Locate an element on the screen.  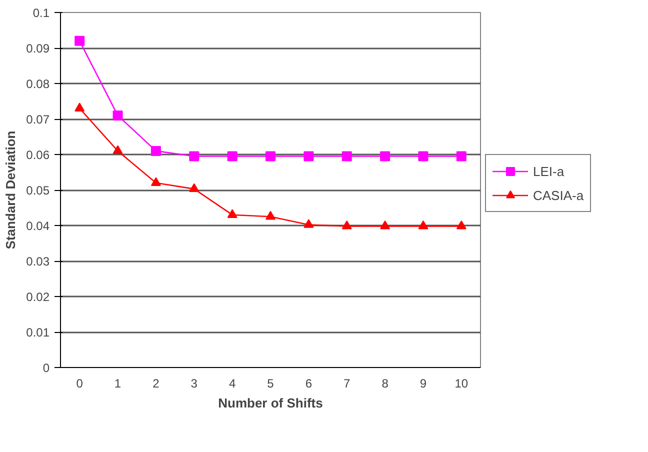
y-tick-label: 0.06 is located at coordinates (38, 155).